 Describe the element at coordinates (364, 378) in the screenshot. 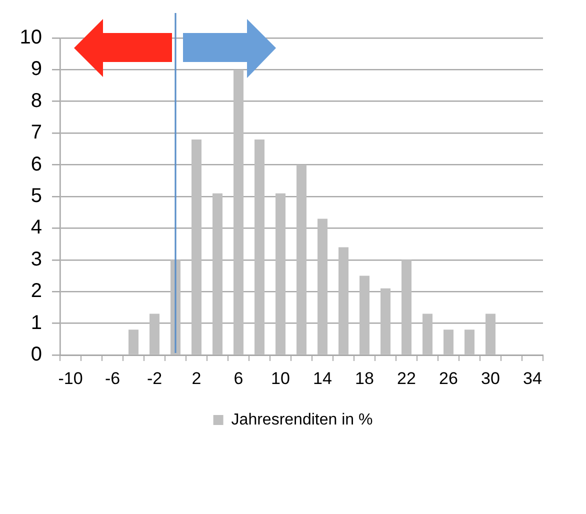

I see `x-tick-label: 18` at that location.